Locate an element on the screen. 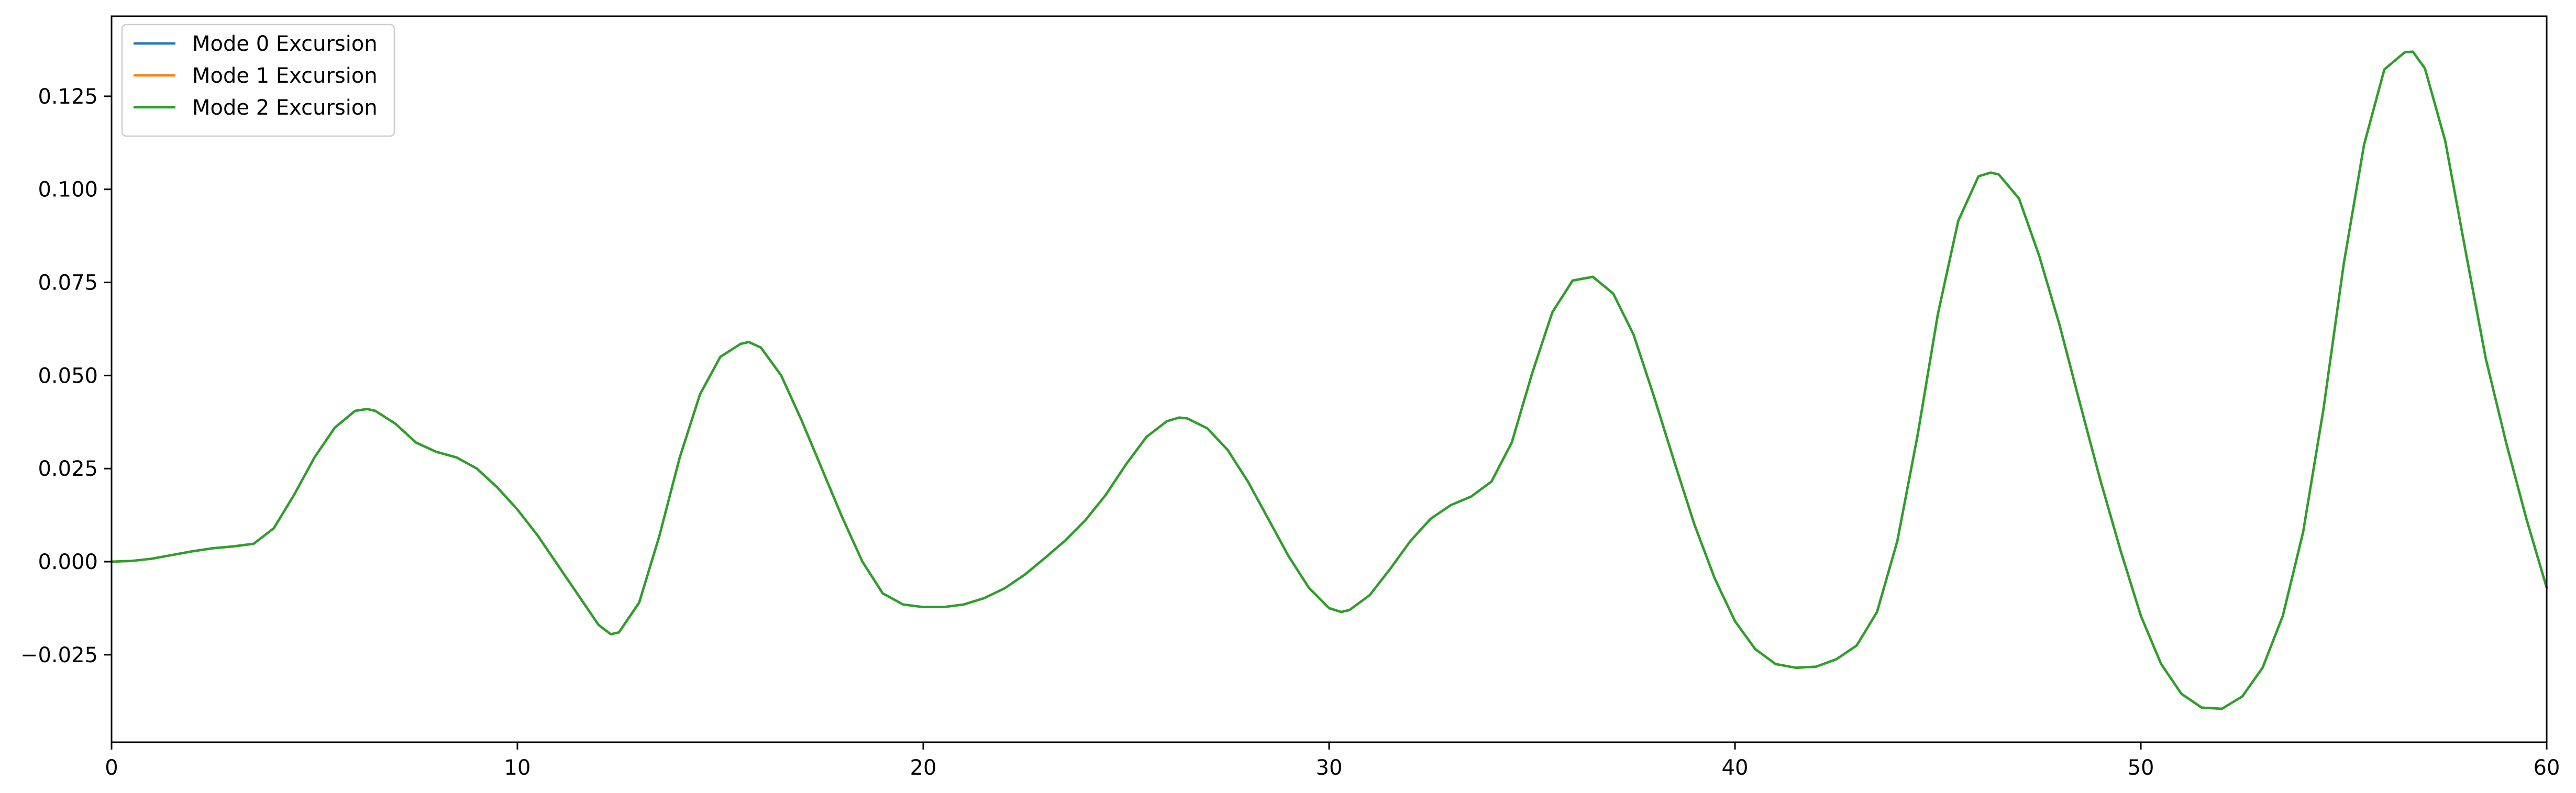 The image size is (2576, 793). x-tick-label: 40 is located at coordinates (1735, 768).